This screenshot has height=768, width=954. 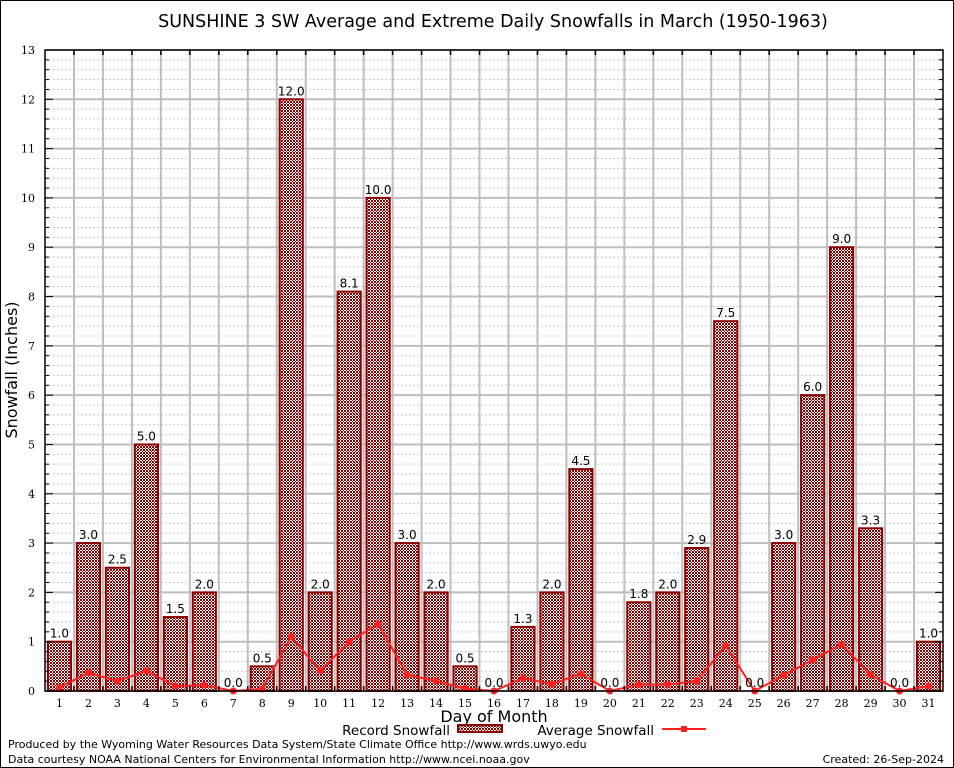 I want to click on y-tick-label: 6, so click(x=31, y=395).